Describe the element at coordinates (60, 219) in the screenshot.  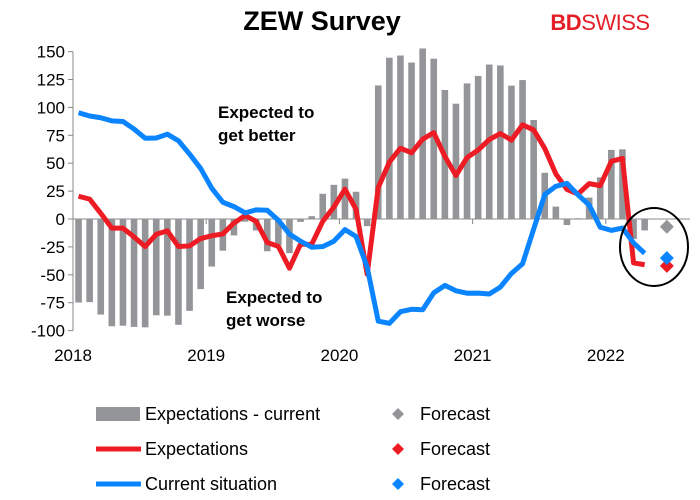
I see `y-tick-label: 0` at that location.